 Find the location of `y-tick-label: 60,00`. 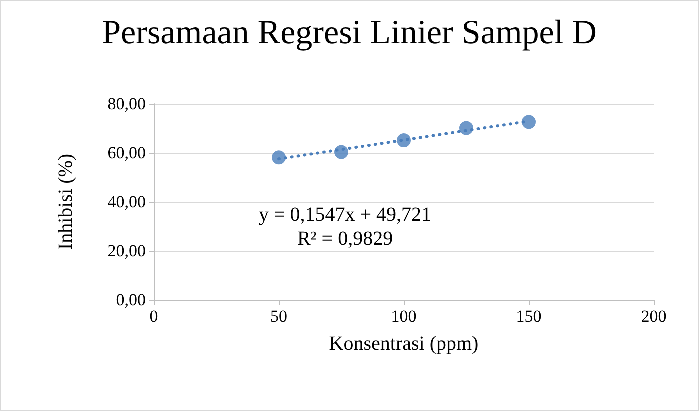

y-tick-label: 60,00 is located at coordinates (127, 153).